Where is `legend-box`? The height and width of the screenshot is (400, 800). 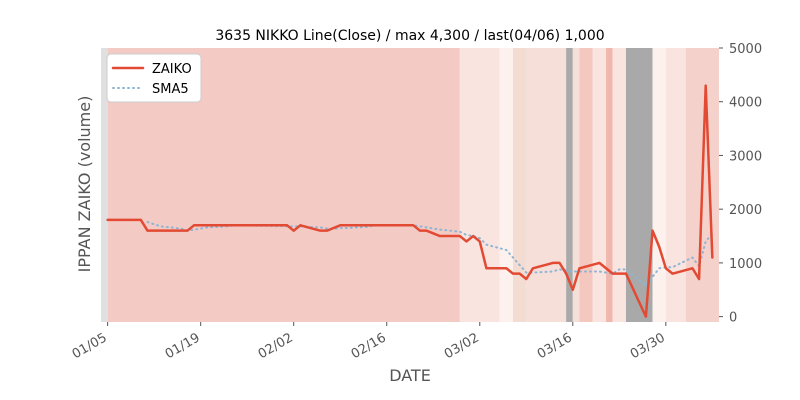 legend-box is located at coordinates (154, 78).